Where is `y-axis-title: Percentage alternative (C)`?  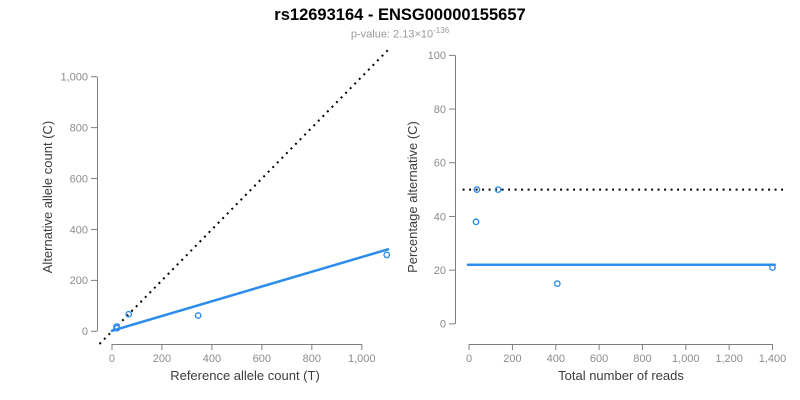
y-axis-title: Percentage alternative (C) is located at coordinates (412, 197).